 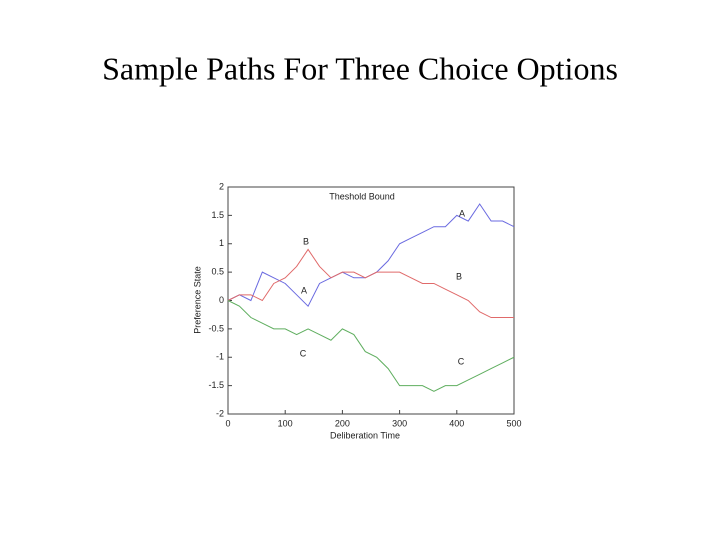 I want to click on y-tick-label: -2, so click(x=220, y=413).